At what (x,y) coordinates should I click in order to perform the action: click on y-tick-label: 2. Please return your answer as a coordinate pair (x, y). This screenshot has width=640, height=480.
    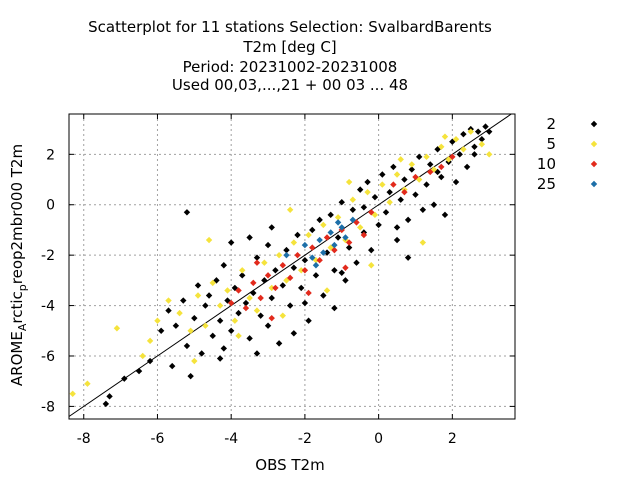
    Looking at the image, I should click on (50, 155).